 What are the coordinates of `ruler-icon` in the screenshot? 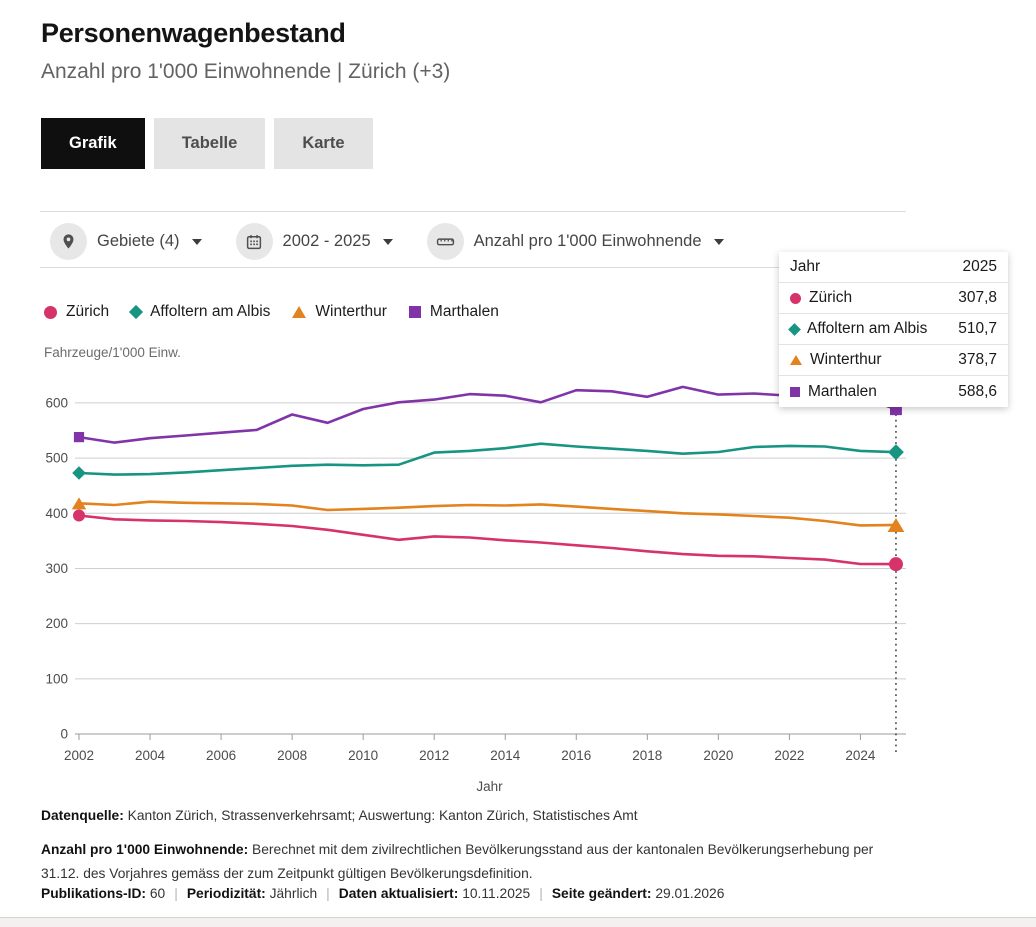 It's located at (445, 241).